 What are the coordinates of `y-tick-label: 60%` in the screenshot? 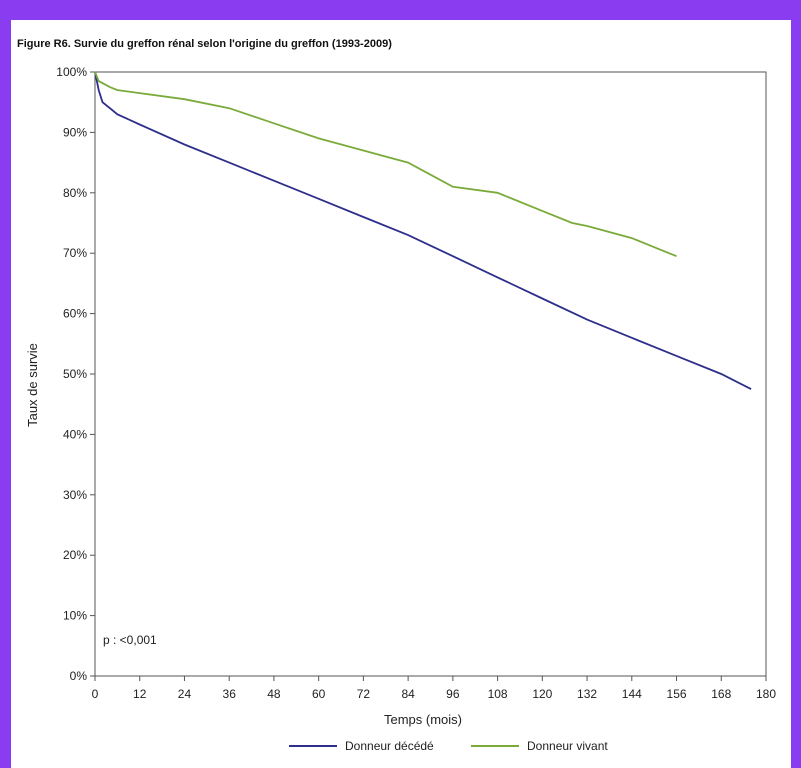 It's located at (75, 314).